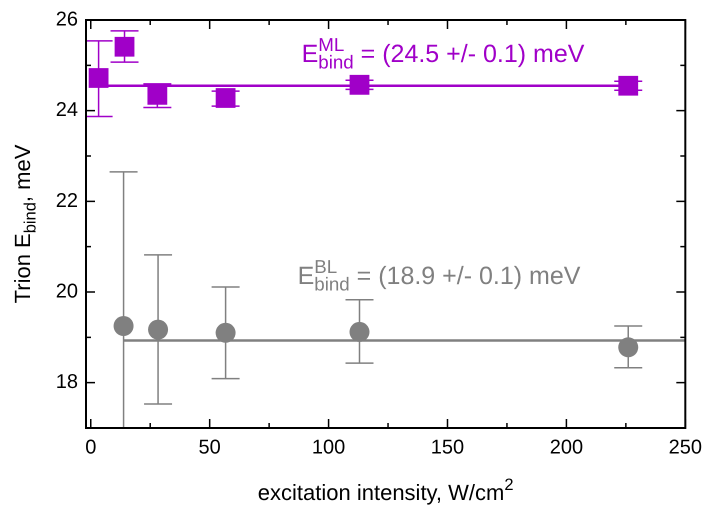 This screenshot has width=710, height=514. Describe the element at coordinates (90, 447) in the screenshot. I see `x-tick-label: 0` at that location.